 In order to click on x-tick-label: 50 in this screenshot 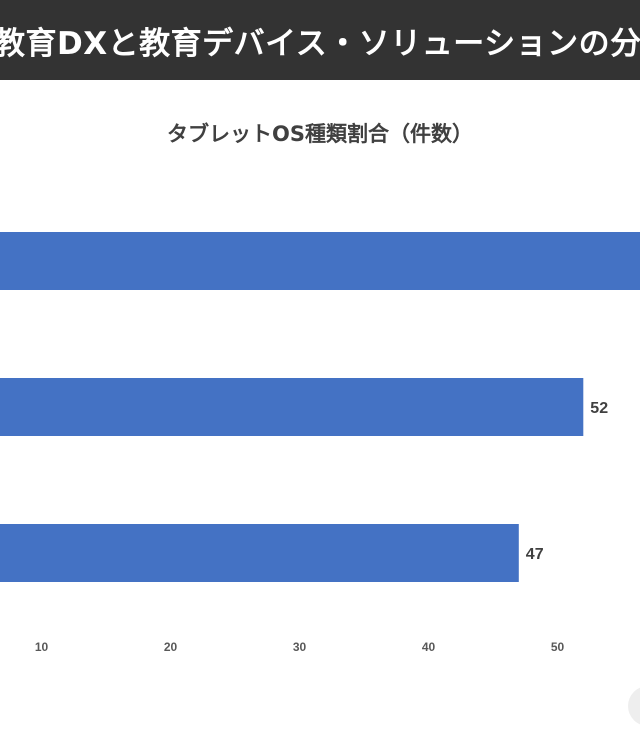, I will do `click(558, 647)`.